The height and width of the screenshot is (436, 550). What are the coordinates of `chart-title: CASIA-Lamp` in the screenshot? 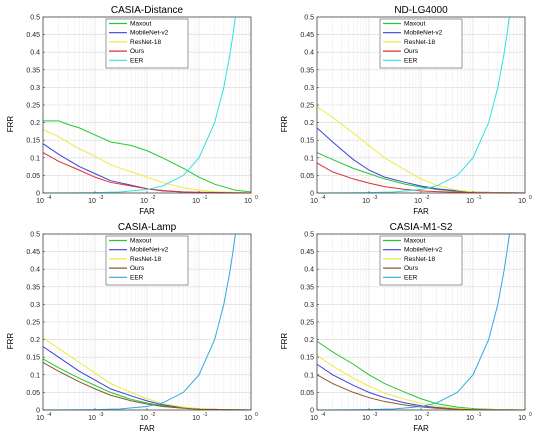 It's located at (147, 227).